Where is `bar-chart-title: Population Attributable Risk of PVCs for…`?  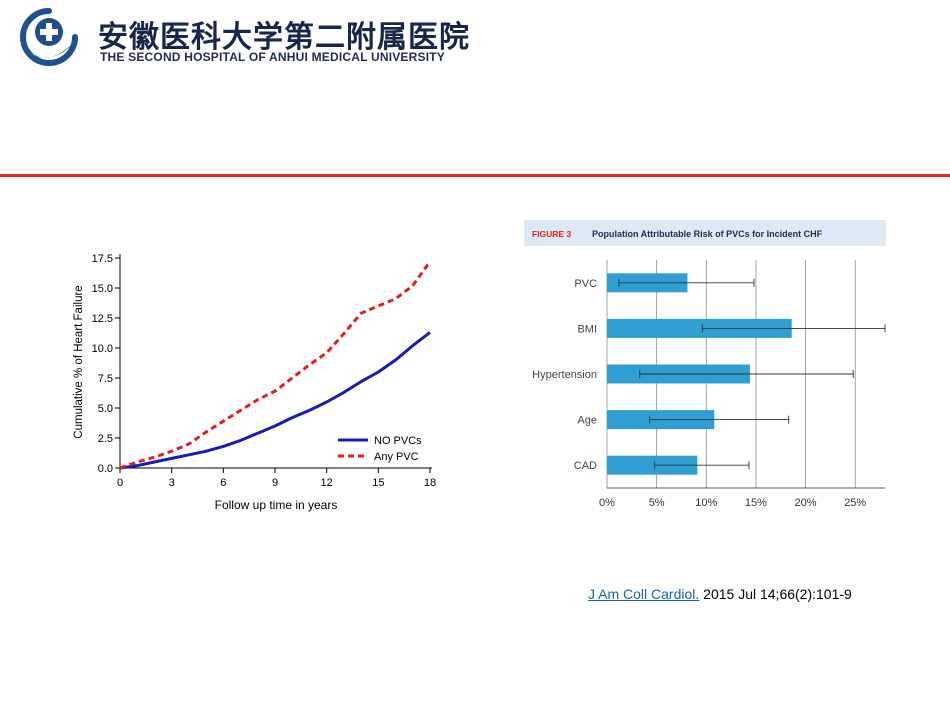
bar-chart-title: Population Attributable Risk of PVCs for… is located at coordinates (707, 234).